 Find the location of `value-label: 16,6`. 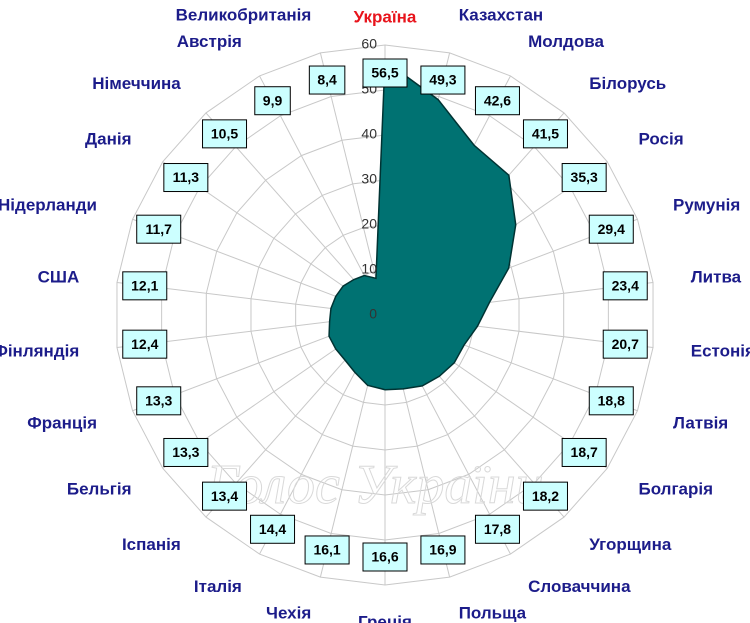

value-label: 16,6 is located at coordinates (384, 557).